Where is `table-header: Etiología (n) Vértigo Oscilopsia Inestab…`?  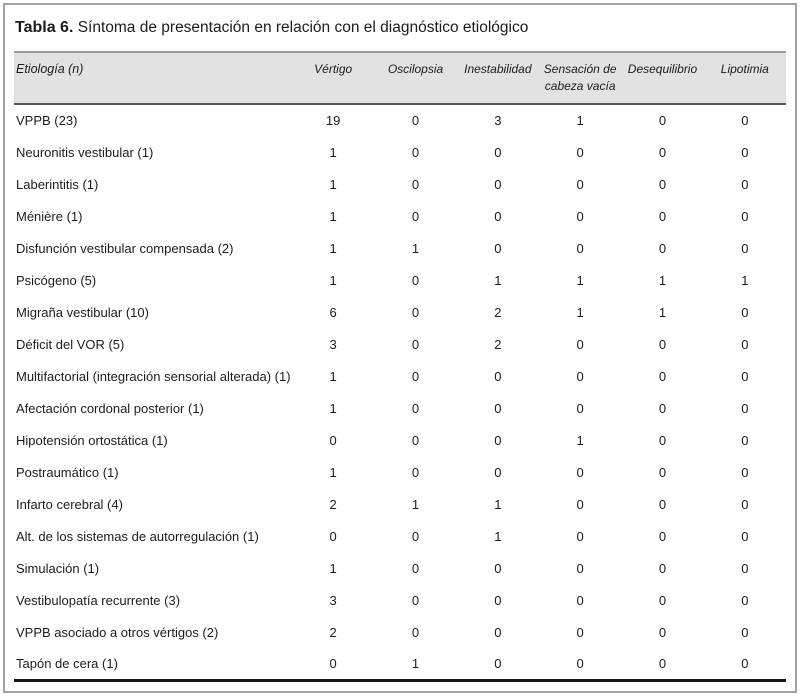 table-header: Etiología (n) Vértigo Oscilopsia Inestab… is located at coordinates (400, 78).